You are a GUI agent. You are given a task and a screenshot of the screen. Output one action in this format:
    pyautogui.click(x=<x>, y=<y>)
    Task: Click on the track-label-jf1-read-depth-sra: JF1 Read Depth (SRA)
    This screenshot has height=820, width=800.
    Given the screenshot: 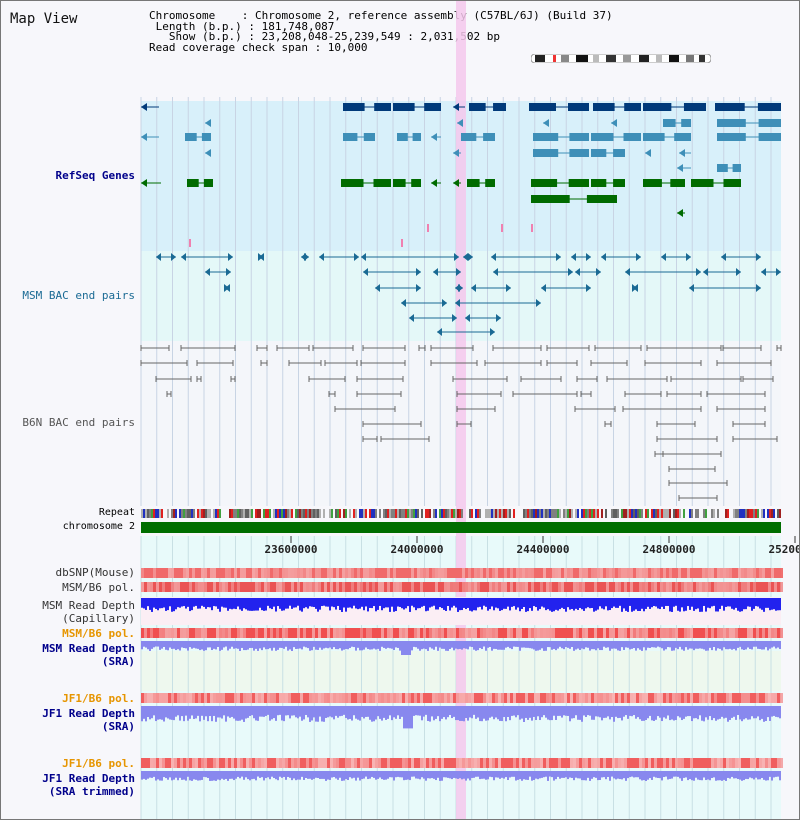 What is the action you would take?
    pyautogui.click(x=68, y=720)
    